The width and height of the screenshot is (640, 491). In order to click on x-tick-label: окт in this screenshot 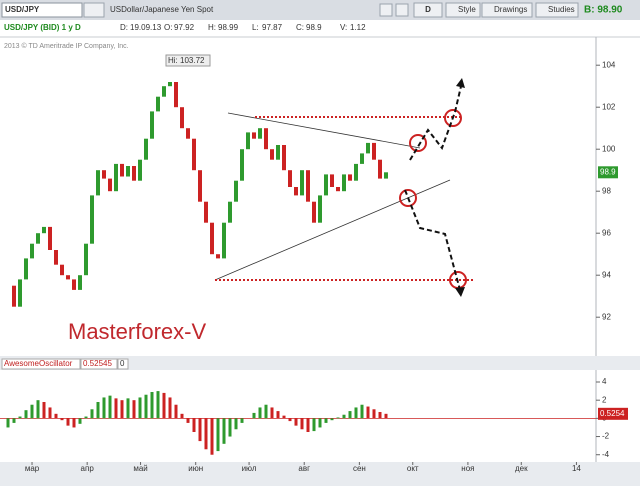, I will do `click(413, 468)`.